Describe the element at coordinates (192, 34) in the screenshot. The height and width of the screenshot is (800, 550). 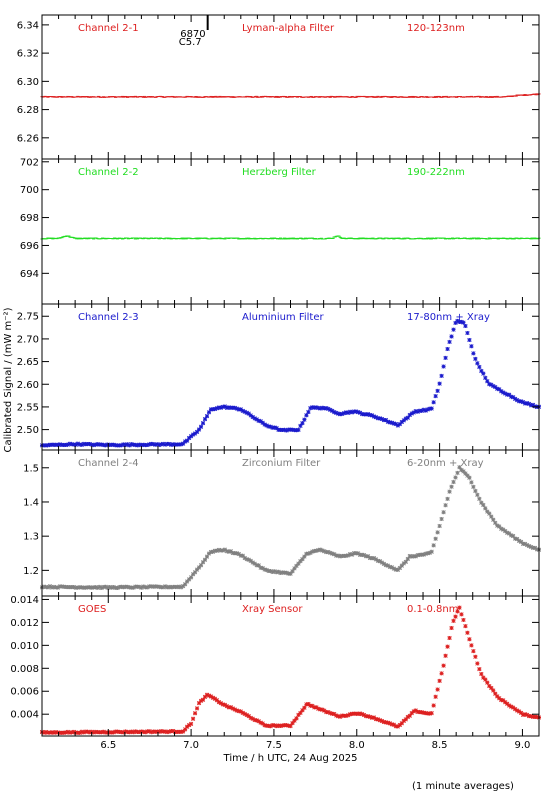
I see `flare-marker-label: 6870` at that location.